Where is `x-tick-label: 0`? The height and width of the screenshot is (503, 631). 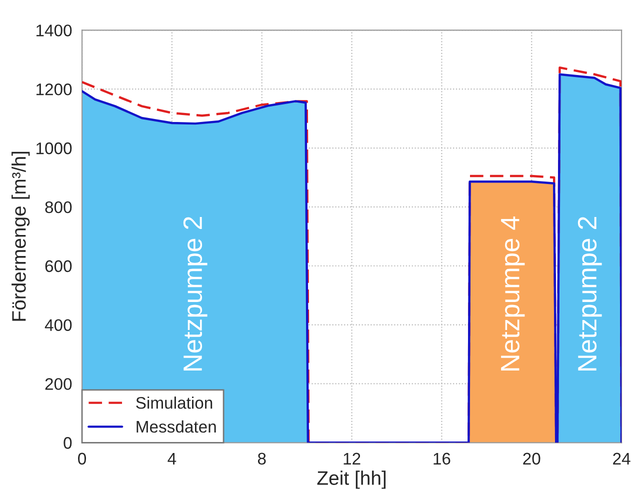 x-tick-label: 0 is located at coordinates (82, 458).